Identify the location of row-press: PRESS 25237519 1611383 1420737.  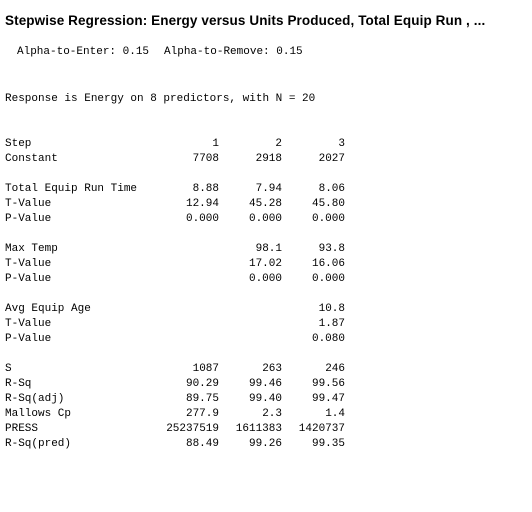
(175, 429).